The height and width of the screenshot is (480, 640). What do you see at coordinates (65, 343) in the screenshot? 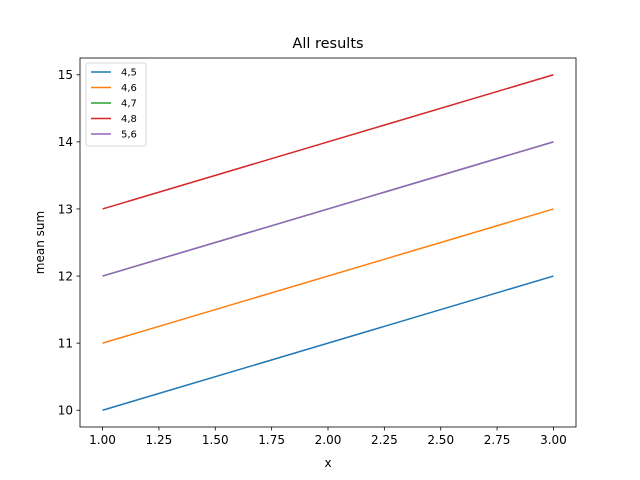
I see `y-tick-label: 11` at bounding box center [65, 343].